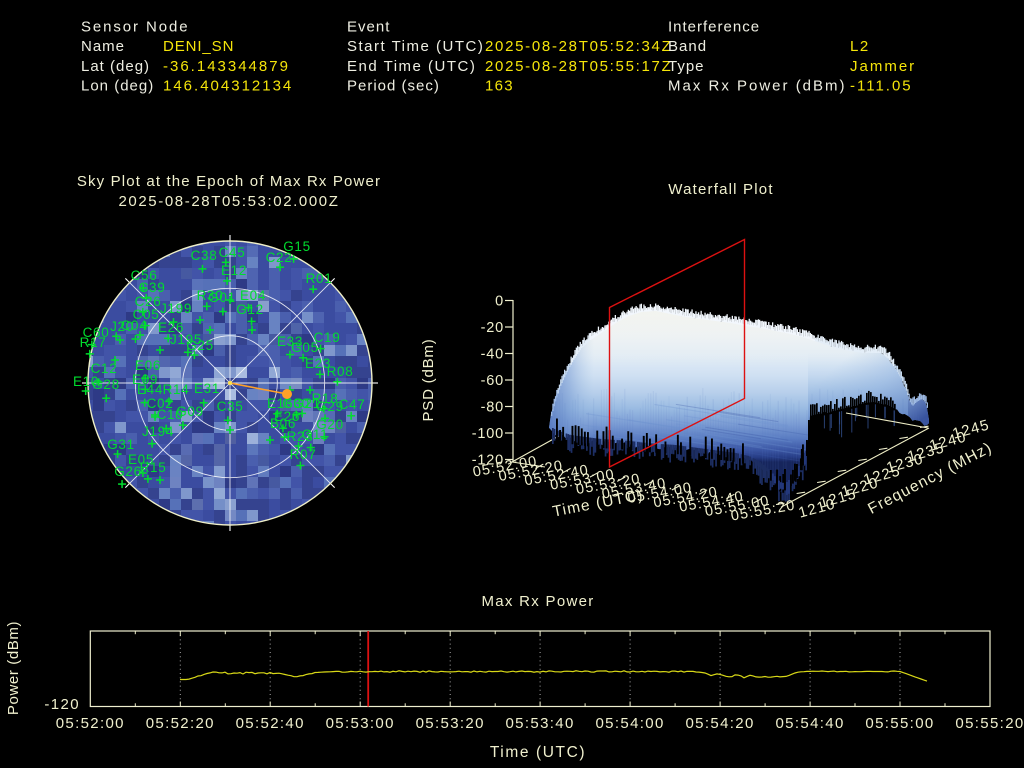 The height and width of the screenshot is (768, 1024). What do you see at coordinates (538, 752) in the screenshot?
I see `svg-text: Time (UTC)` at bounding box center [538, 752].